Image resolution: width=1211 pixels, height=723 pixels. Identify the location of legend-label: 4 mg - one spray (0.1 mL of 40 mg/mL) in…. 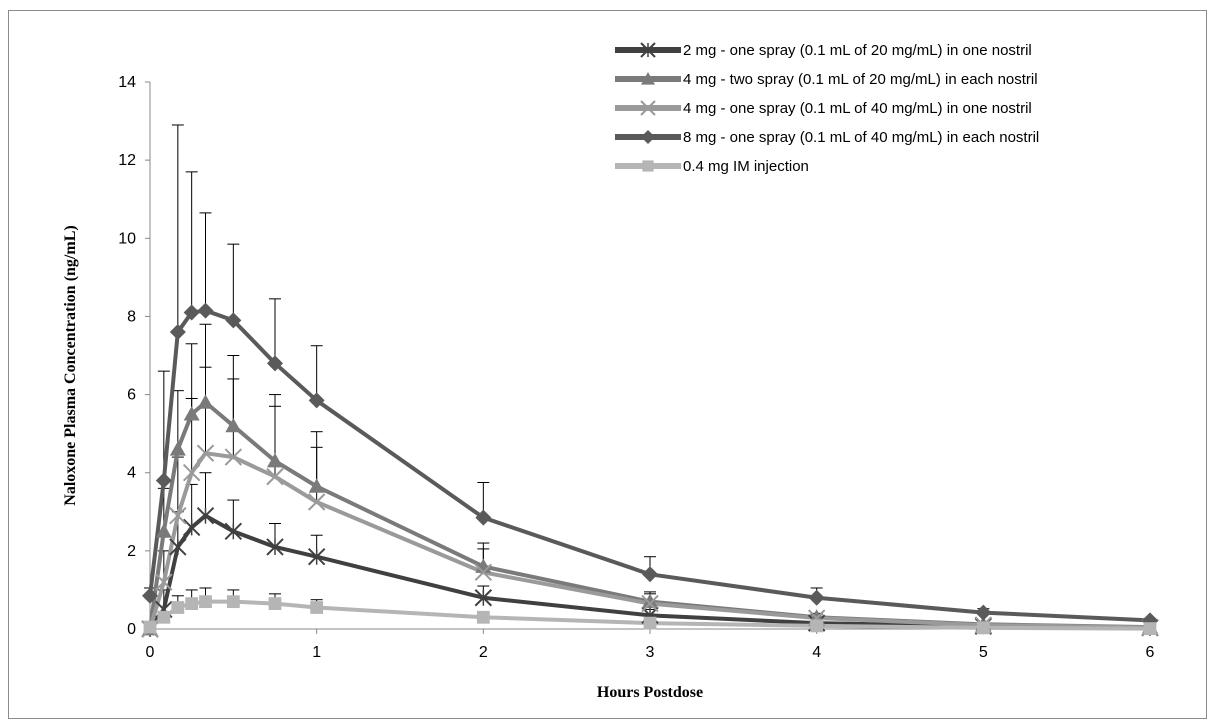
(857, 108).